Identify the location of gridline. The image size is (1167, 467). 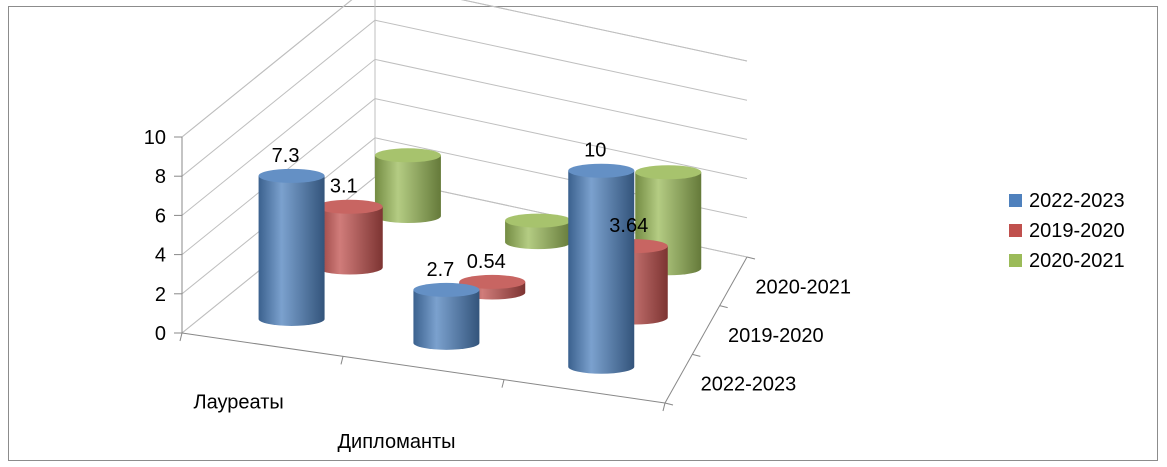
(464, 69).